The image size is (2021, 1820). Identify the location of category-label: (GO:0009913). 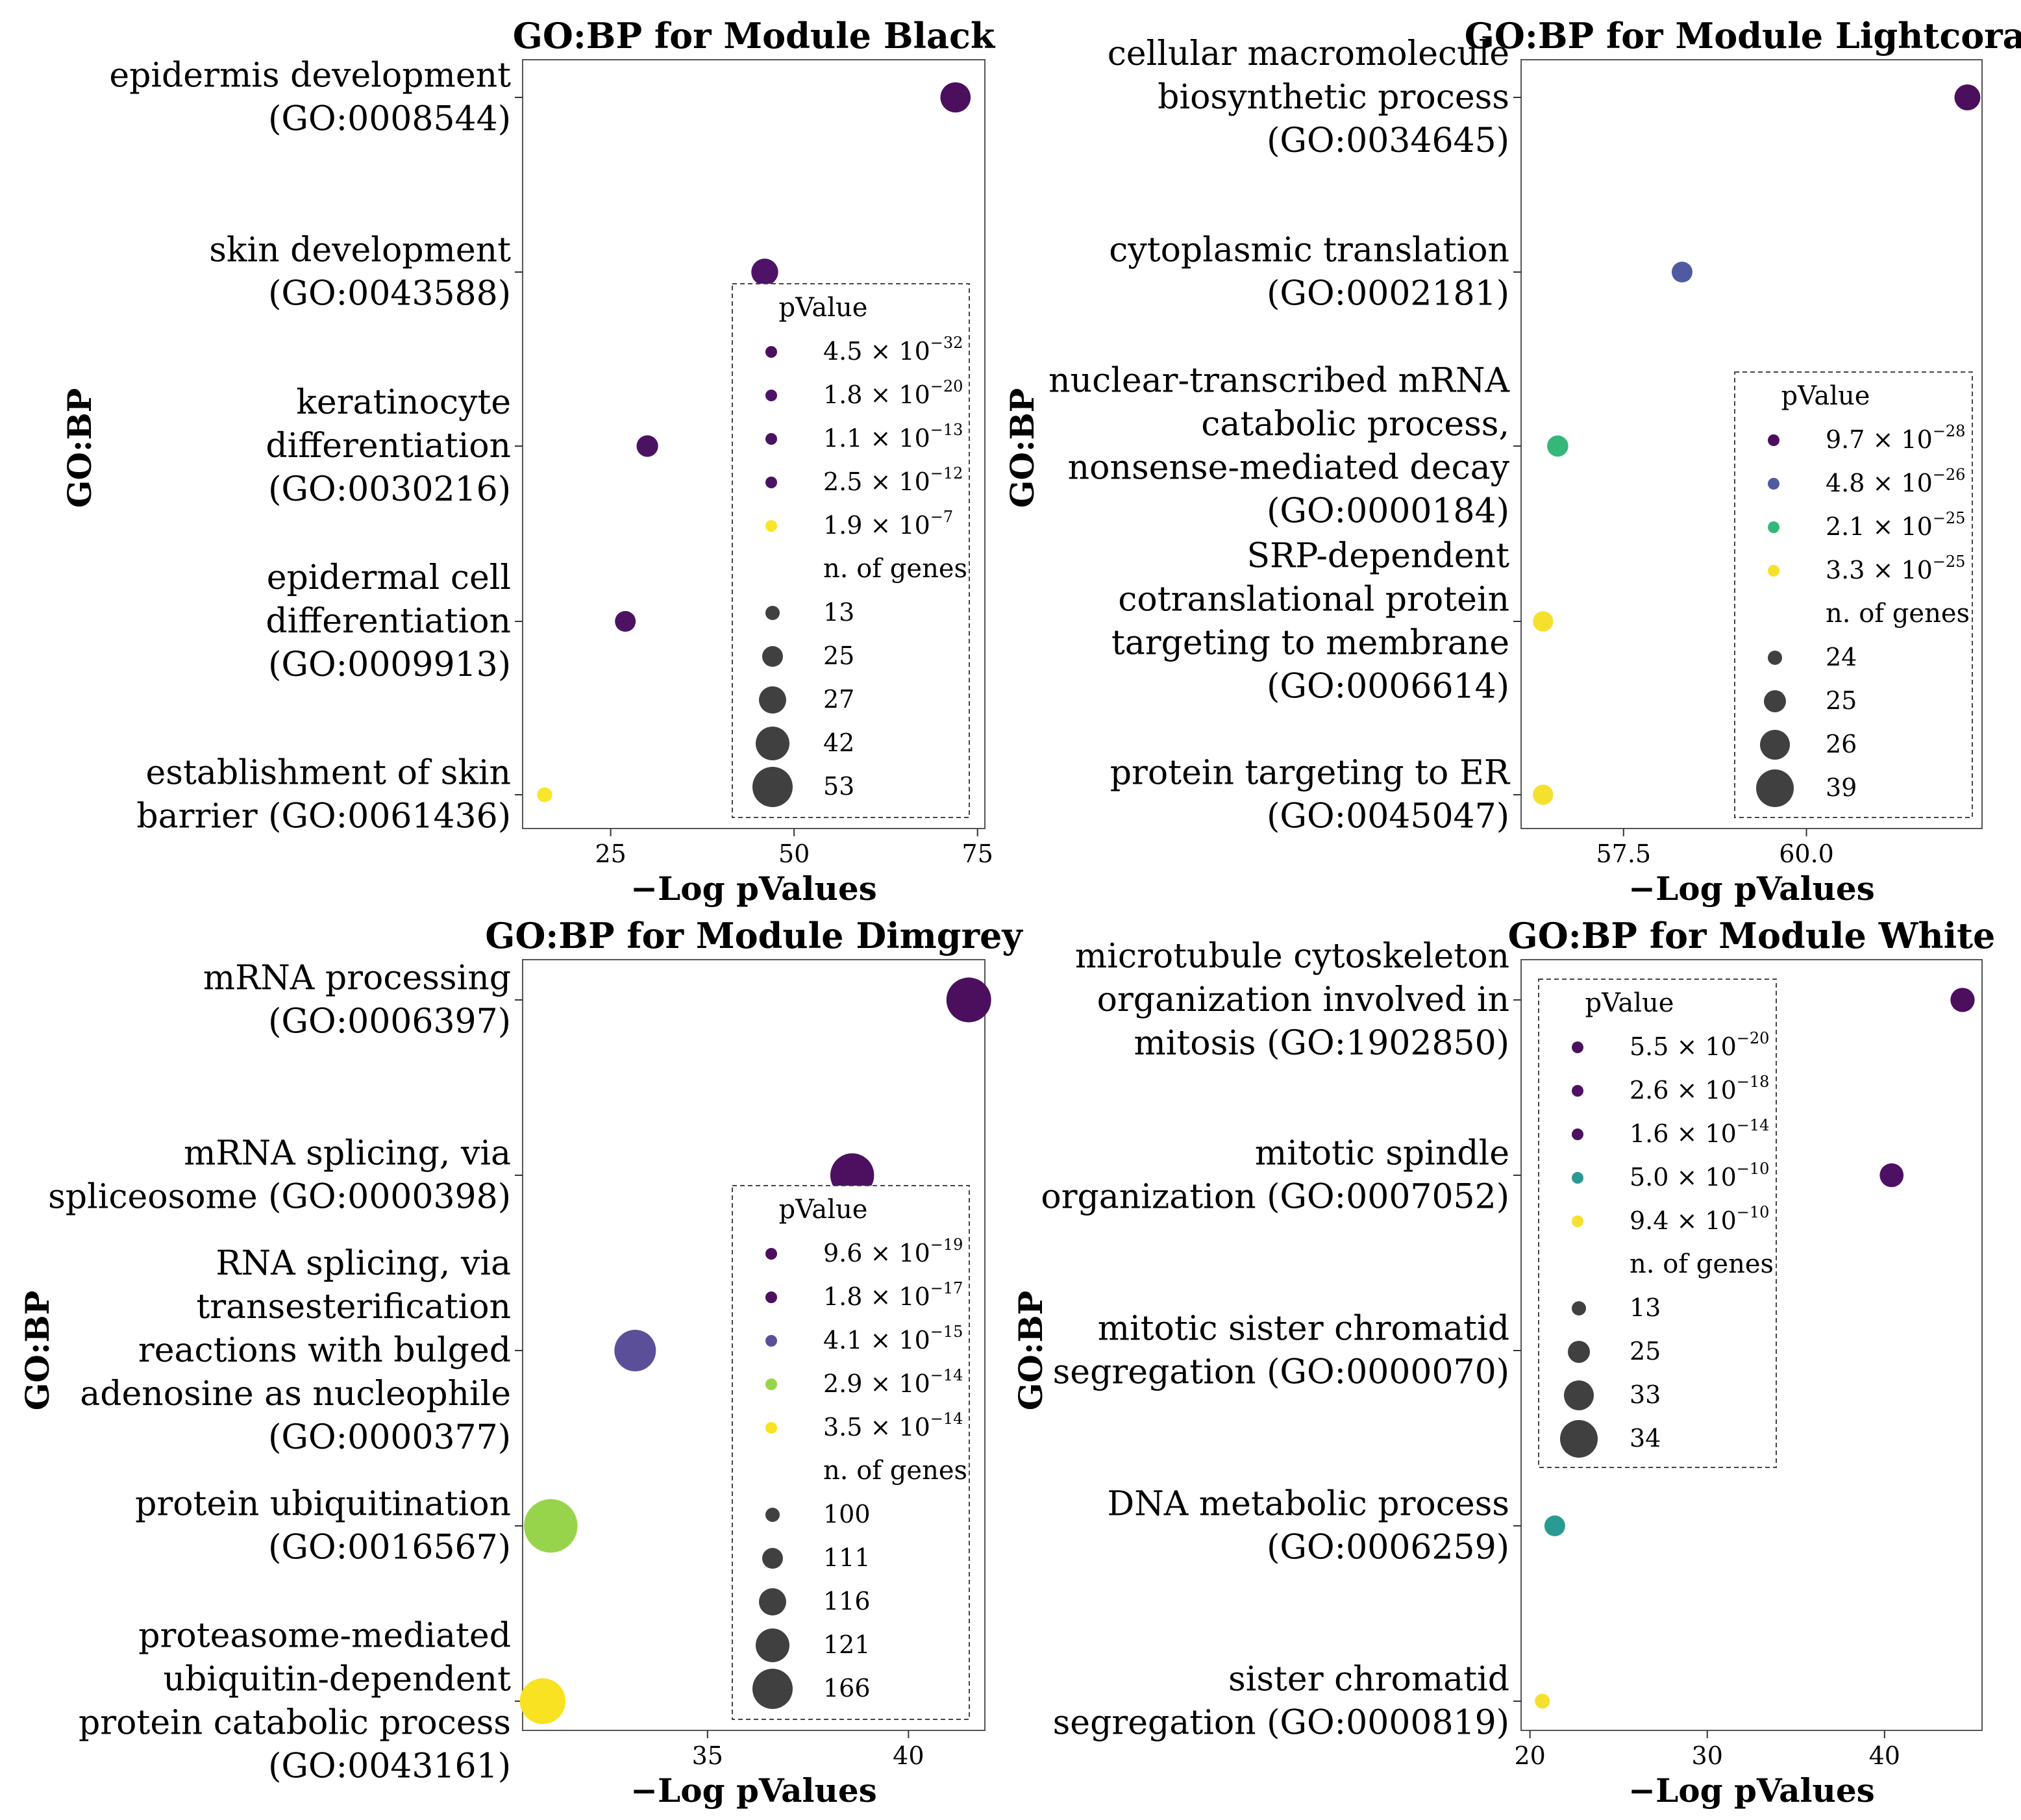
(389, 665).